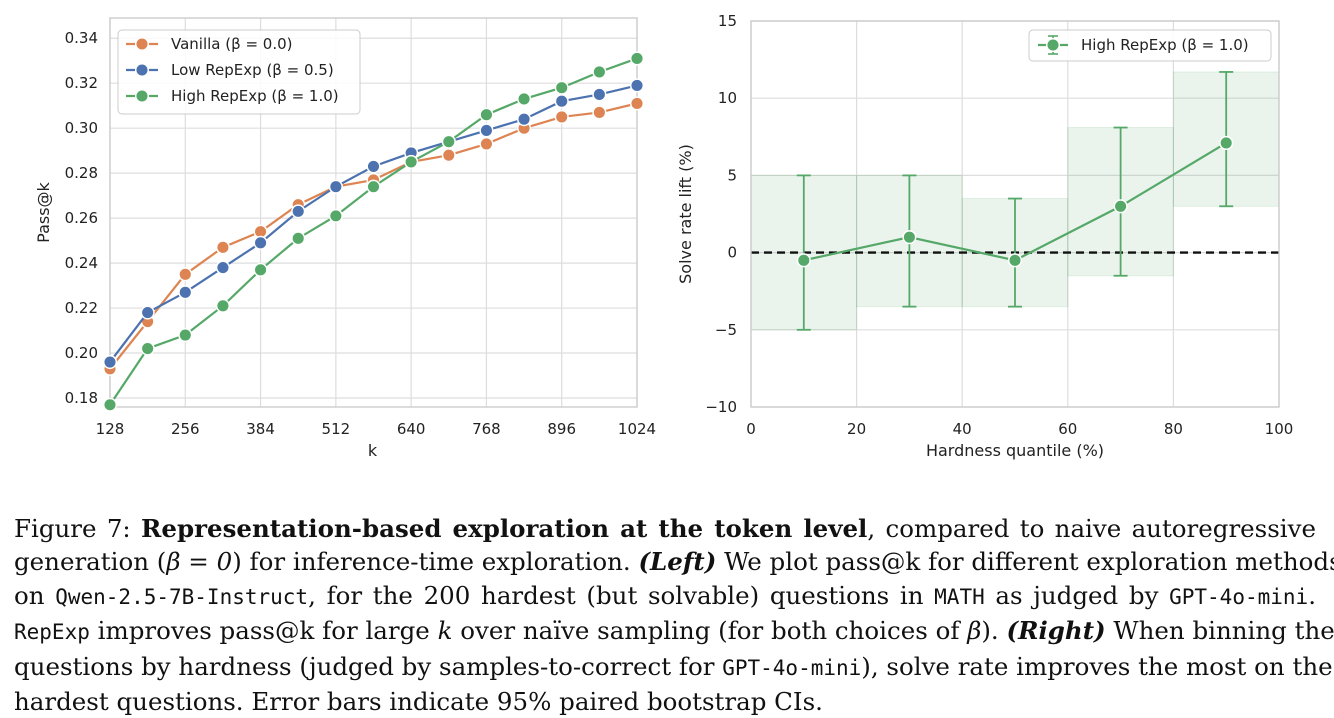 Image resolution: width=1334 pixels, height=718 pixels. Describe the element at coordinates (43, 211) in the screenshot. I see `y-axis-label: Pass@k` at that location.